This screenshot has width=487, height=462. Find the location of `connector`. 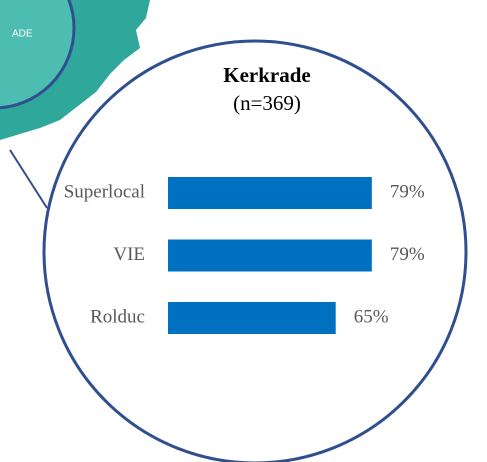

connector is located at coordinates (28, 179).